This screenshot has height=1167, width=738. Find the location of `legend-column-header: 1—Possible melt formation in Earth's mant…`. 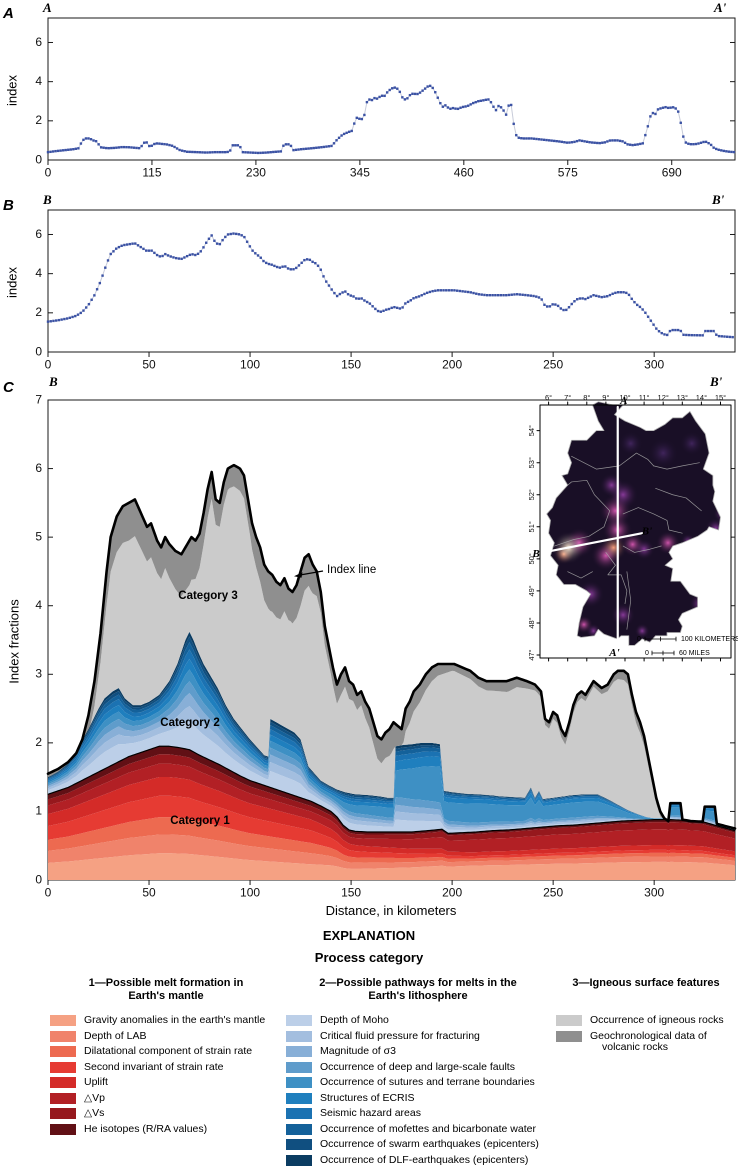

legend-column-header: 1—Possible melt formation in Earth's mant… is located at coordinates (166, 989).